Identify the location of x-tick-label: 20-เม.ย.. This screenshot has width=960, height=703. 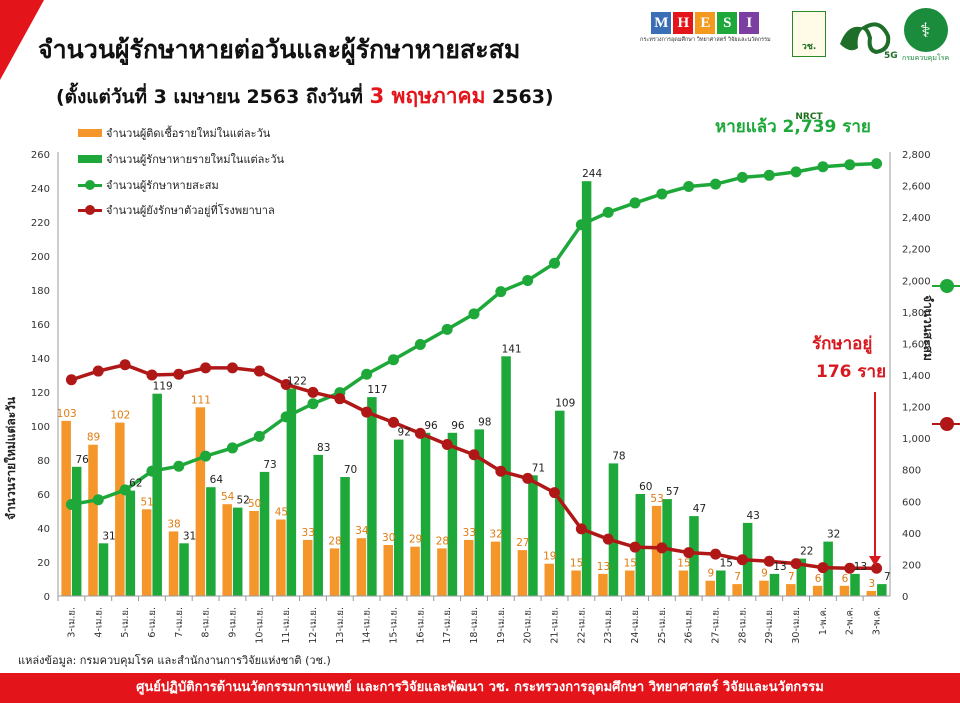
(528, 625).